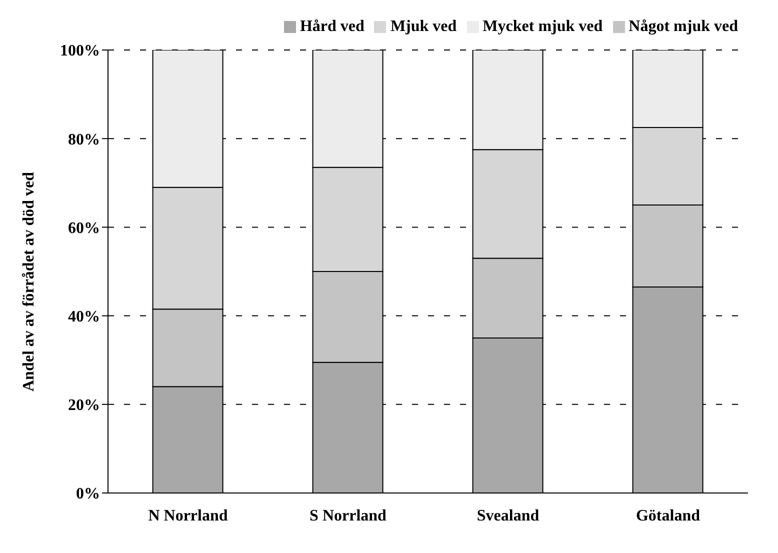 This screenshot has width=778, height=553. Describe the element at coordinates (188, 515) in the screenshot. I see `x-tick-label: N Norrland` at that location.